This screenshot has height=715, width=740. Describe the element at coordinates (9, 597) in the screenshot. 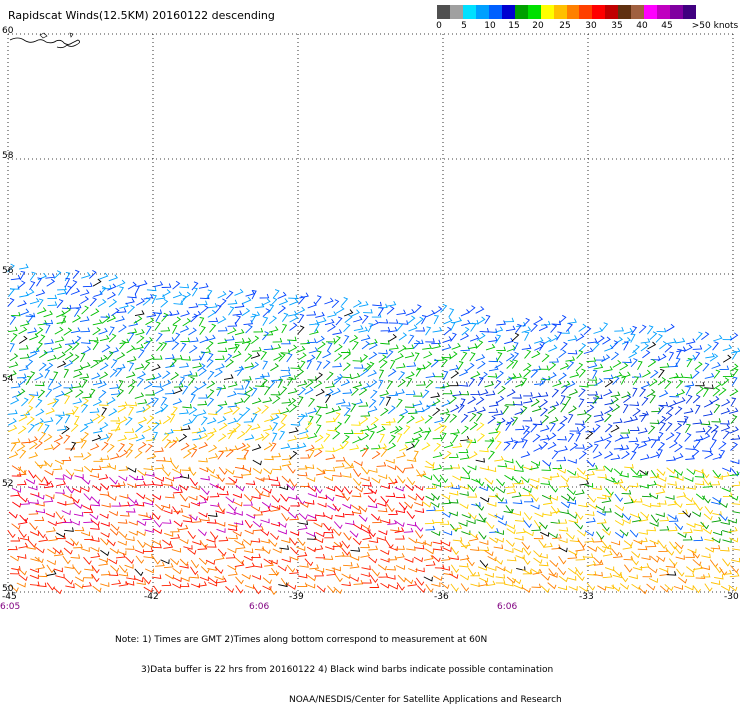

I see `lon-tick-label: -45` at that location.